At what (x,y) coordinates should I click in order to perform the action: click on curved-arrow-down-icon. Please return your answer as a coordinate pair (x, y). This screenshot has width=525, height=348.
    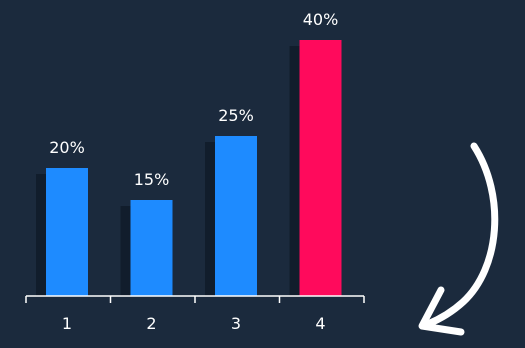
    Looking at the image, I should click on (461, 235).